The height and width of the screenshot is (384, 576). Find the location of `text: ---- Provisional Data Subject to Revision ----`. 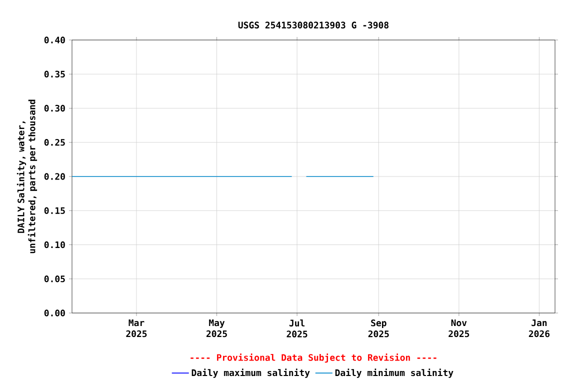

text: ---- Provisional Data Subject to Revision ---- is located at coordinates (313, 358).